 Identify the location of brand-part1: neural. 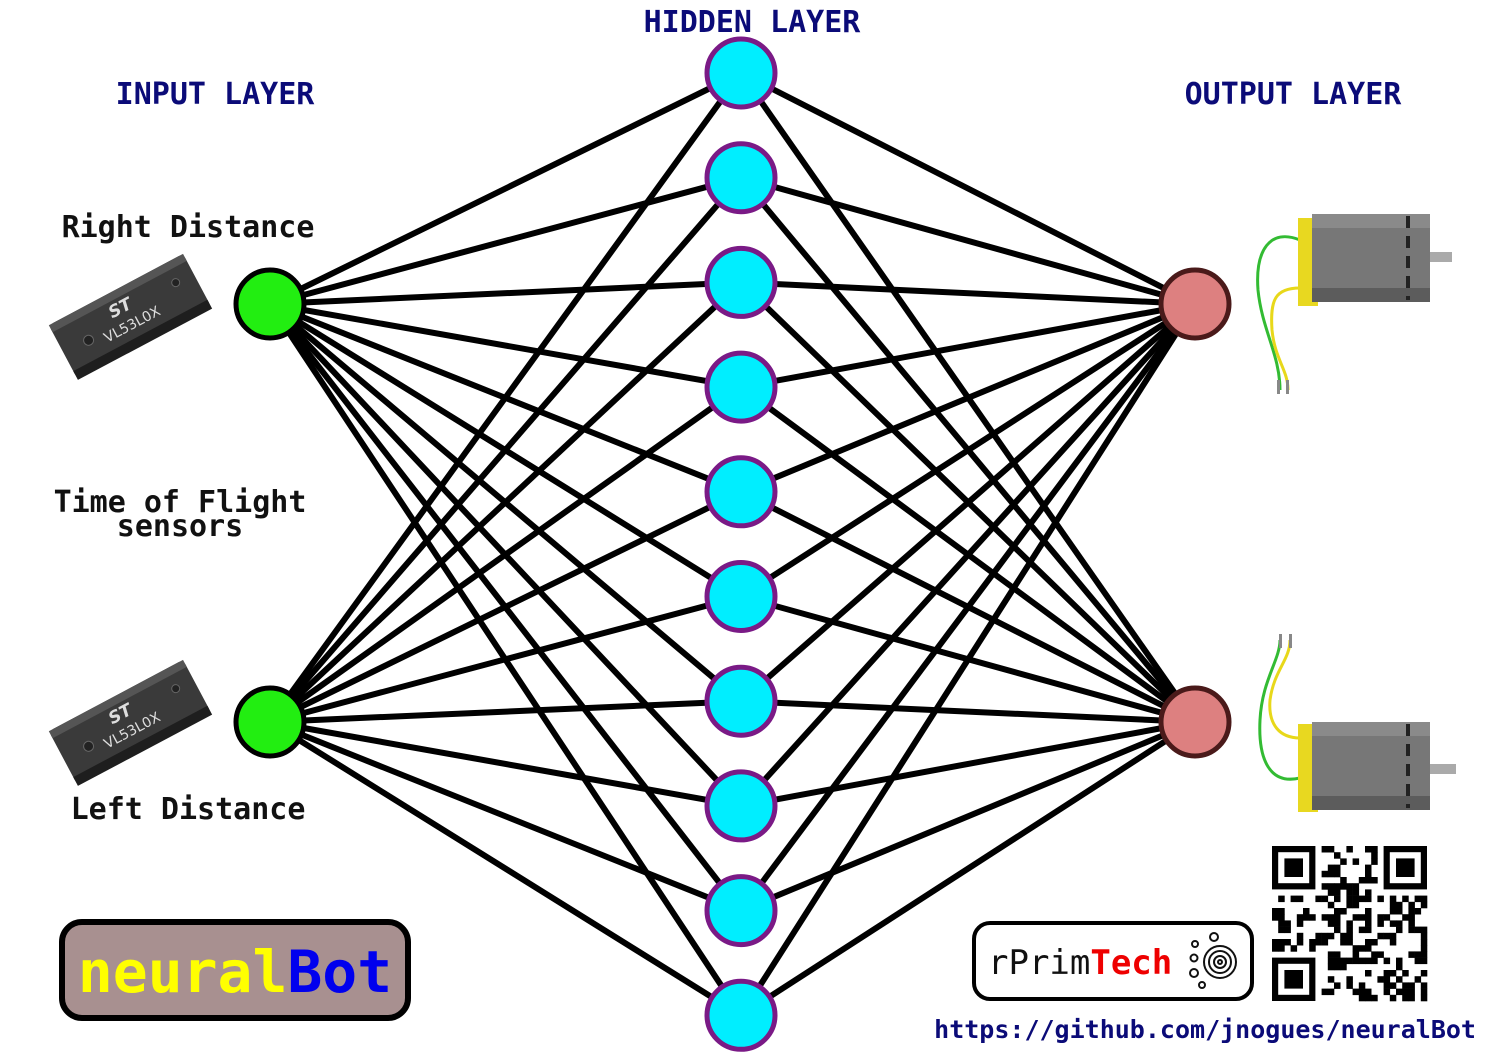
(183, 972).